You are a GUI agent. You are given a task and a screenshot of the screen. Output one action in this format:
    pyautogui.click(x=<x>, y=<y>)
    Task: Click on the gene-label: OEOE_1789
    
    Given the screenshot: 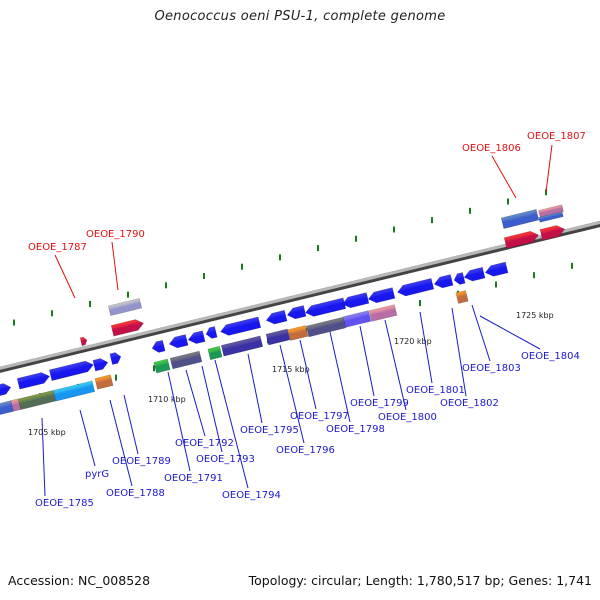 What is the action you would take?
    pyautogui.click(x=141, y=461)
    